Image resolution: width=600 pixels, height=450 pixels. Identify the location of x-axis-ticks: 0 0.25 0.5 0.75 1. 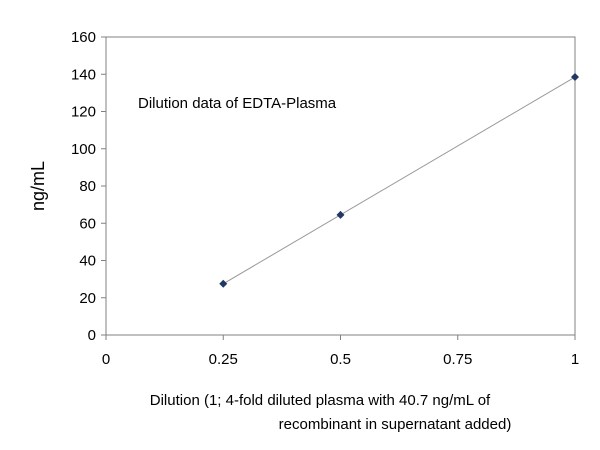
(340, 351).